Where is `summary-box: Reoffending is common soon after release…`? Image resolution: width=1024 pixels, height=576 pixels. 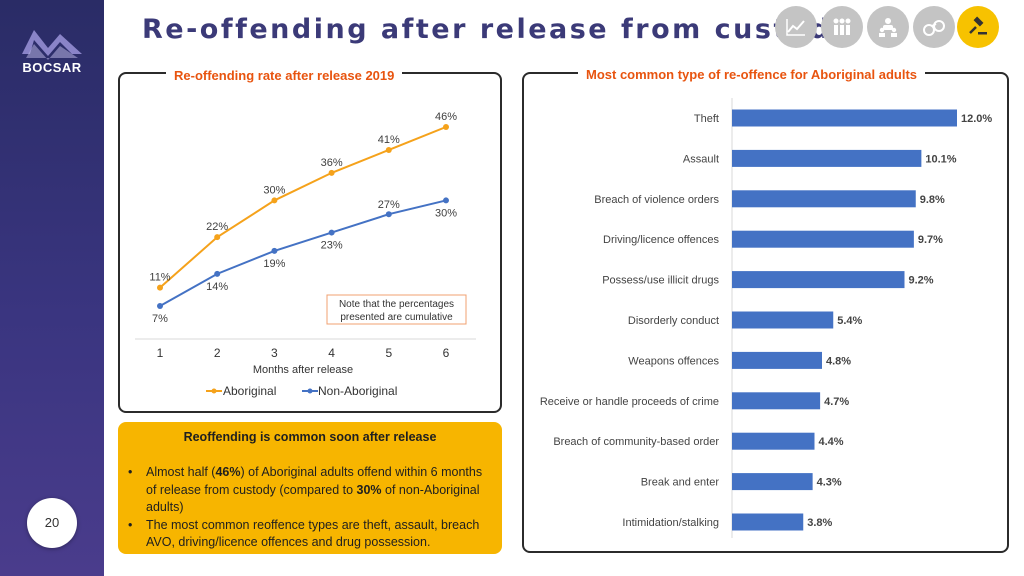 summary-box: Reoffending is common soon after release… is located at coordinates (310, 488).